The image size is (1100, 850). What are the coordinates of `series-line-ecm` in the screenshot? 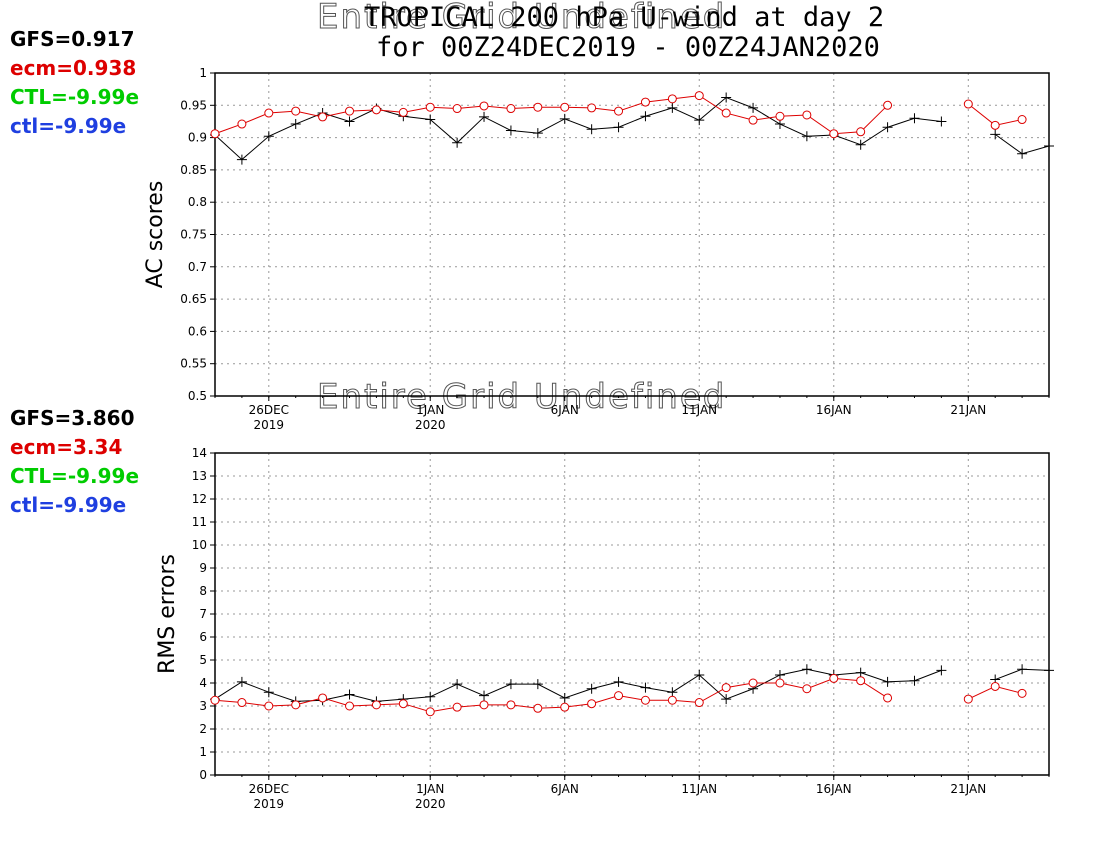 It's located at (551, 115).